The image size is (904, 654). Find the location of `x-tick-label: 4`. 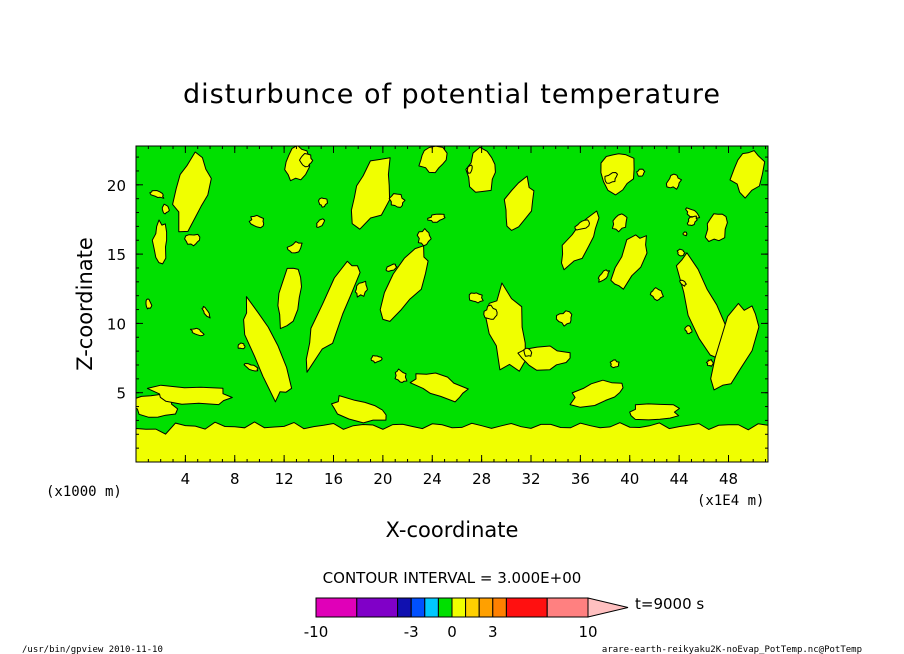

x-tick-label: 4 is located at coordinates (186, 479).